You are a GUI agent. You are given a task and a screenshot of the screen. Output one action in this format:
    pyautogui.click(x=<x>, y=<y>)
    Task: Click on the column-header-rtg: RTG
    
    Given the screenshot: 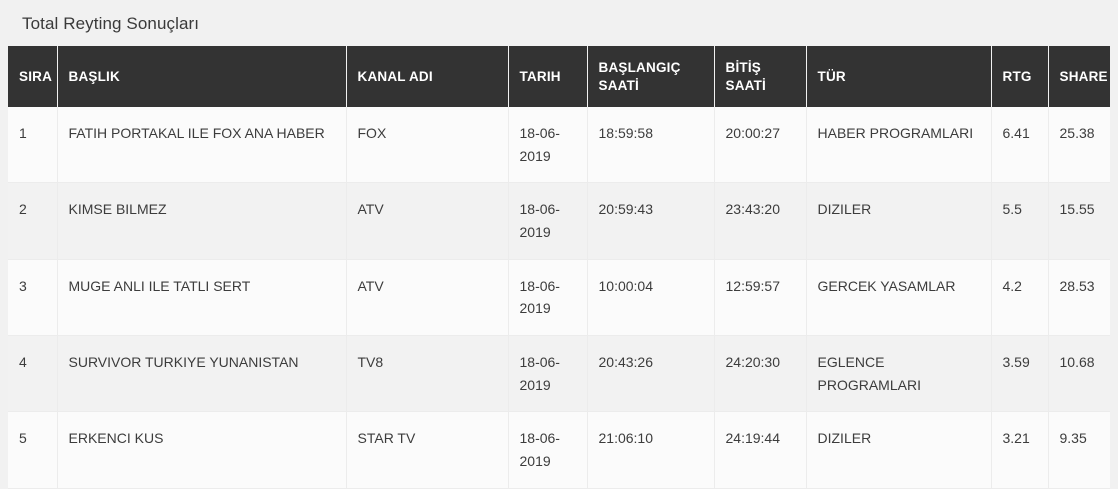 What is the action you would take?
    pyautogui.click(x=1020, y=77)
    